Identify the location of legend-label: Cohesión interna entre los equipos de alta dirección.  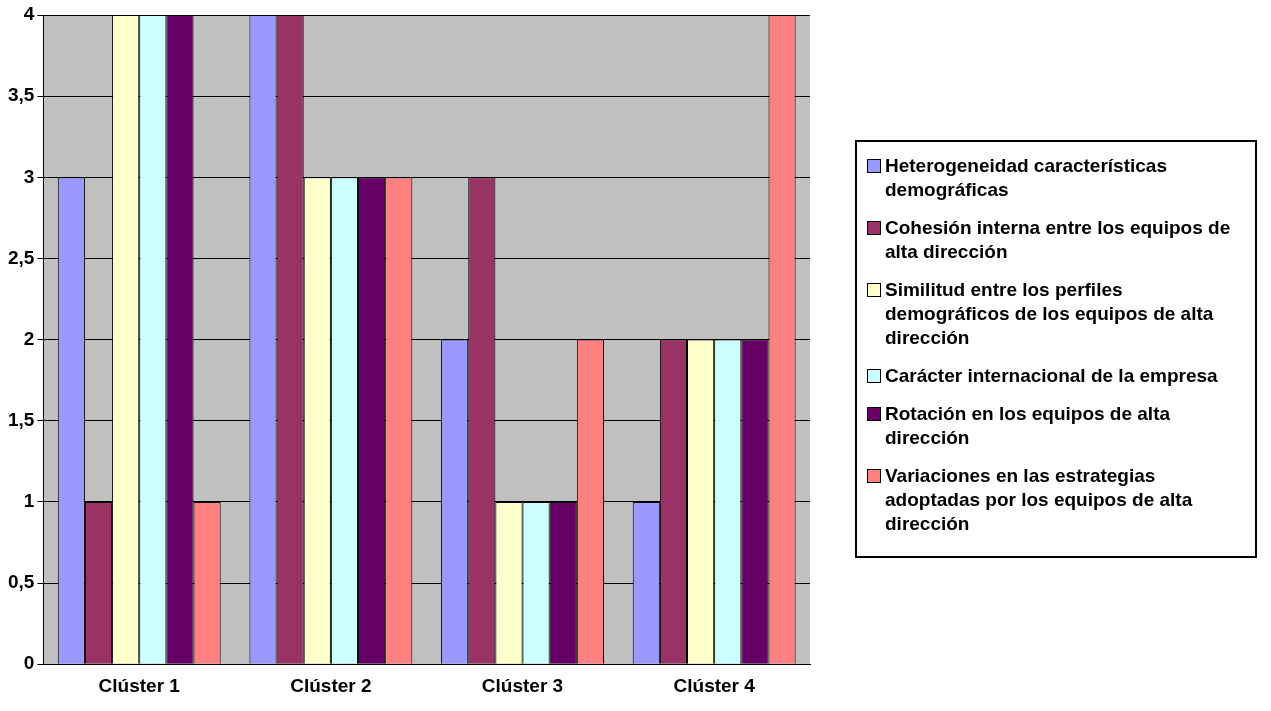
(1058, 240).